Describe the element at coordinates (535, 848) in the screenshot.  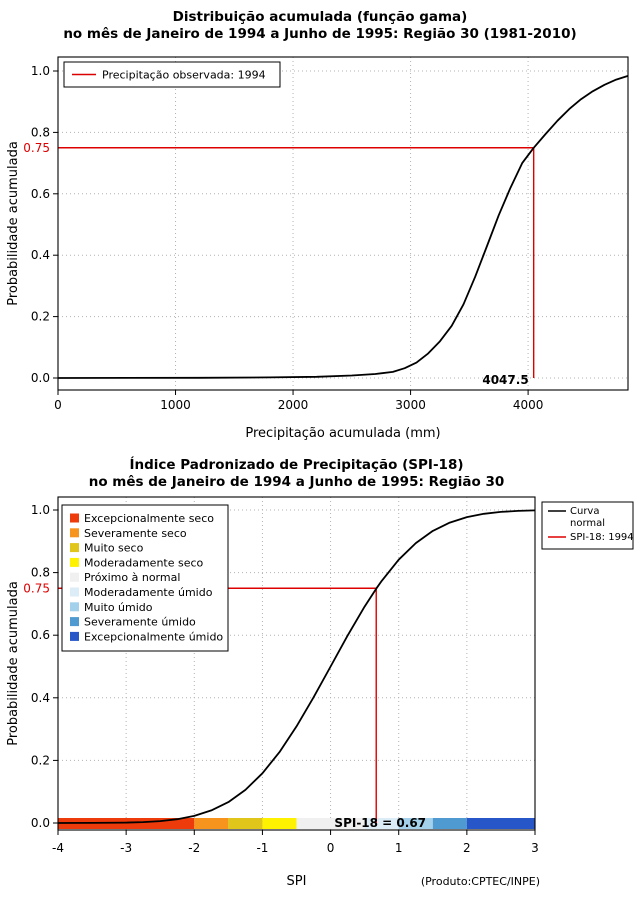
I see `svg-text: 3` at that location.